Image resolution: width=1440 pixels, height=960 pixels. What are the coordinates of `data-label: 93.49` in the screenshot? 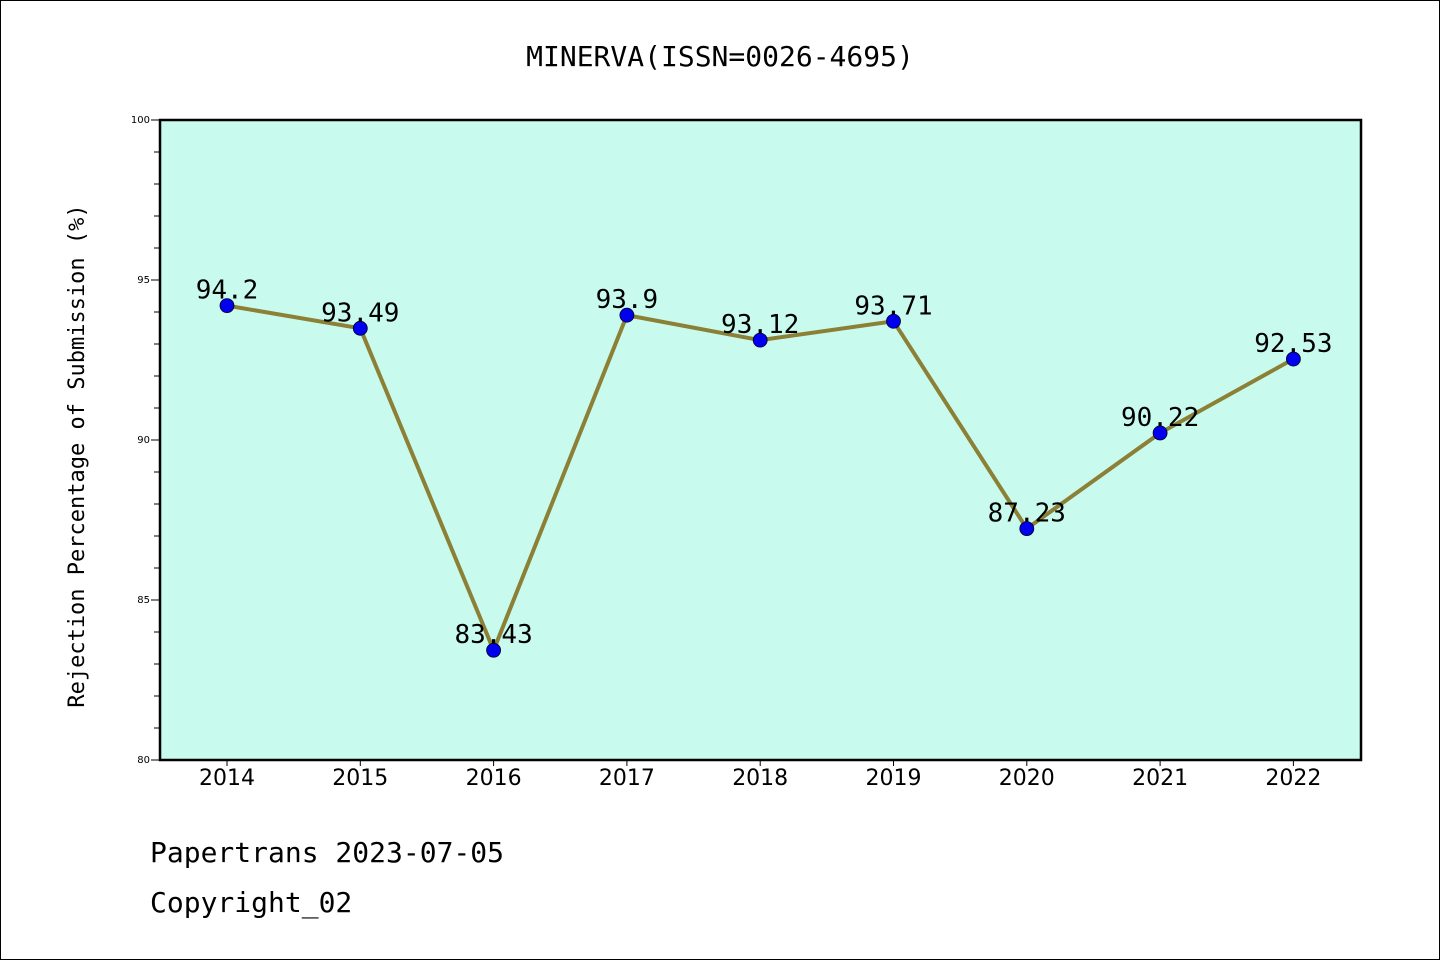 It's located at (360, 313).